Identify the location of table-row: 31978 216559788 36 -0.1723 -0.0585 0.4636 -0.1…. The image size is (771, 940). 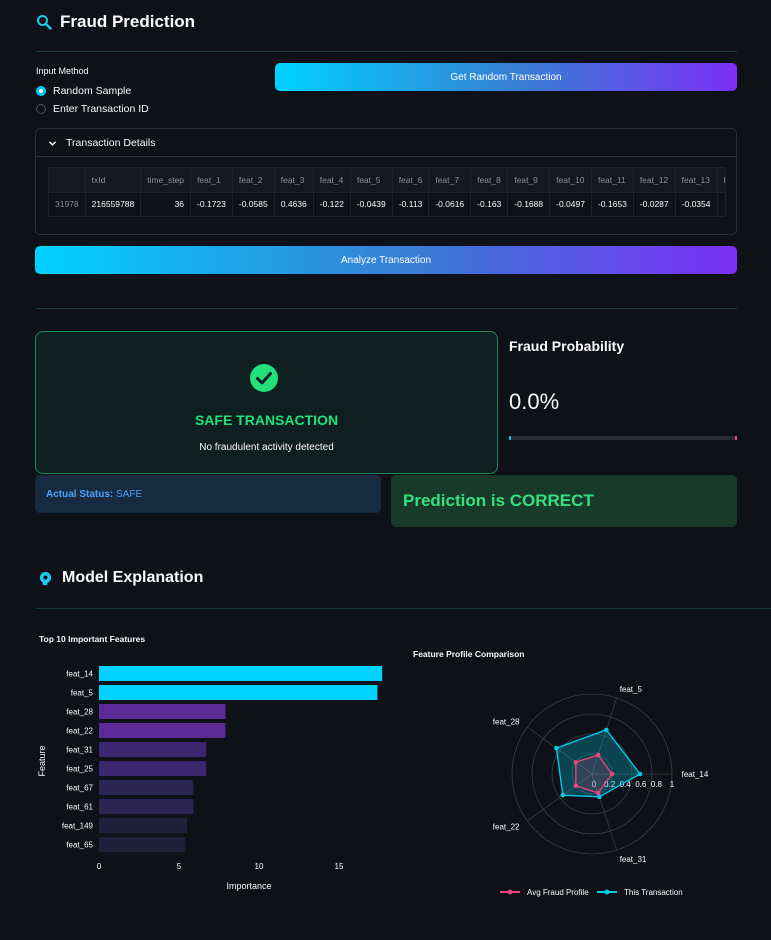
(387, 203).